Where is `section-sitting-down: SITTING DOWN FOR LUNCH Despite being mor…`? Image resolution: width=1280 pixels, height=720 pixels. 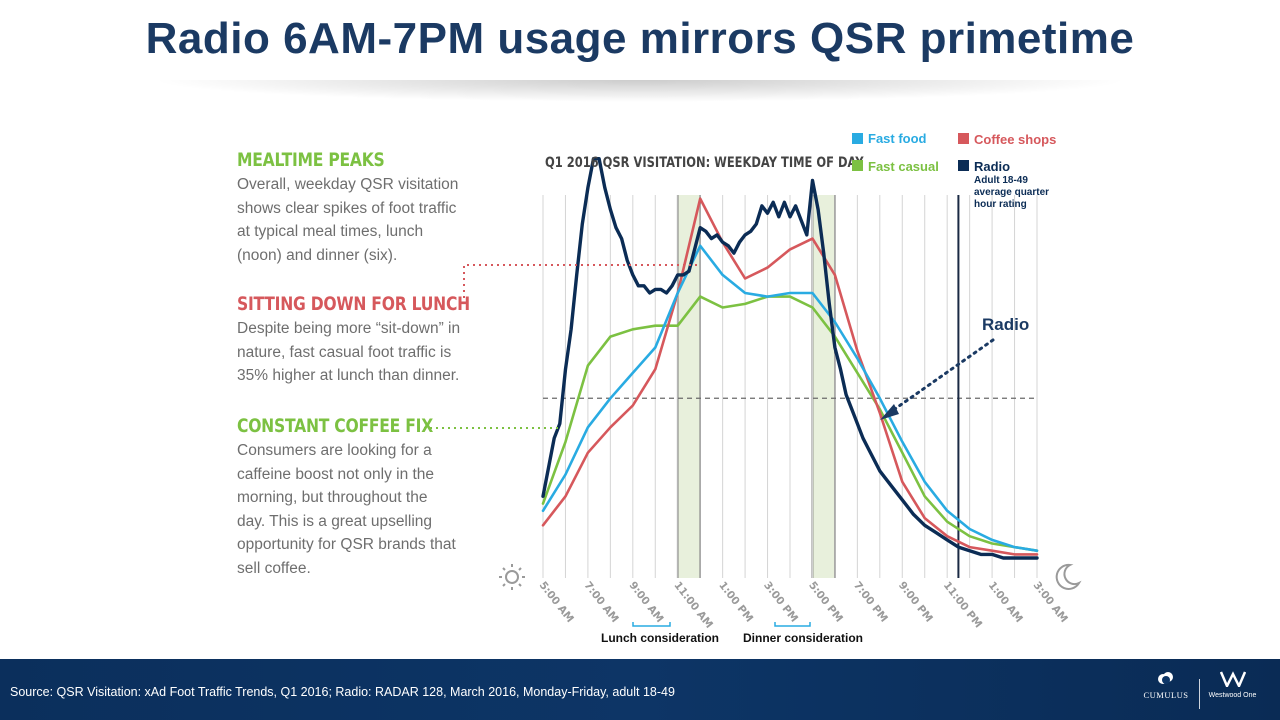 section-sitting-down: SITTING DOWN FOR LUNCH Despite being mor… is located at coordinates (372, 340).